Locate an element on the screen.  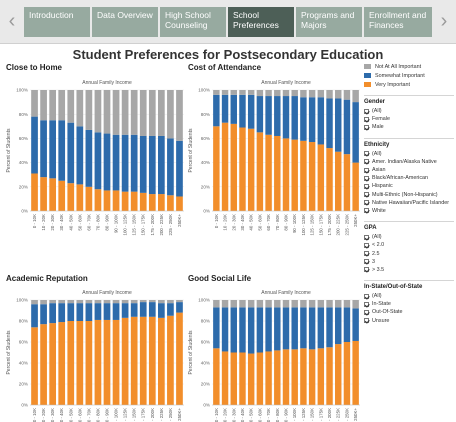
filter-option: Asian is located at coordinates (409, 170).